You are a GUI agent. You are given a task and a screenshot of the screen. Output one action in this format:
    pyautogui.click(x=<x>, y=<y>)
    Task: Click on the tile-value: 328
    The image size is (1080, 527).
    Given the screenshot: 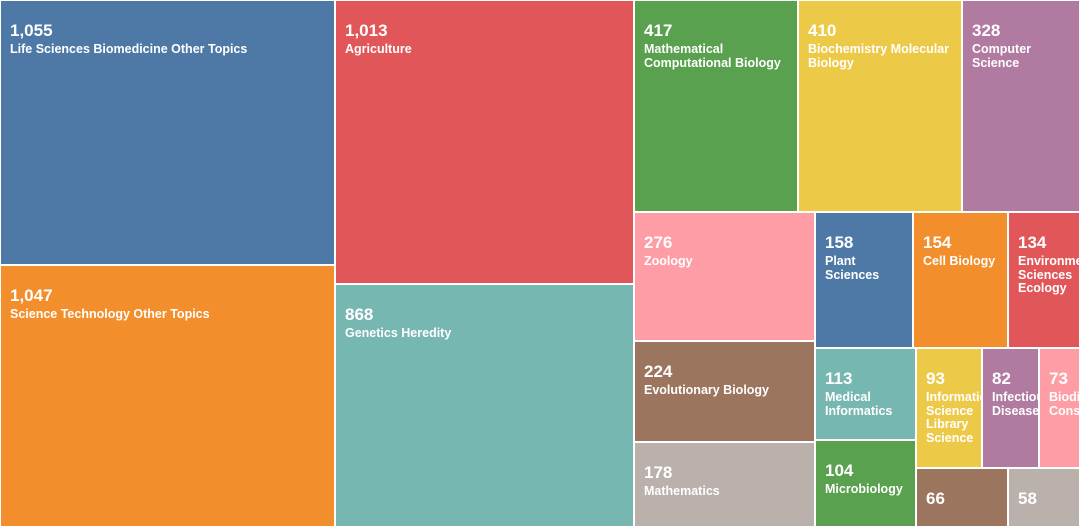 What is the action you would take?
    pyautogui.click(x=986, y=30)
    